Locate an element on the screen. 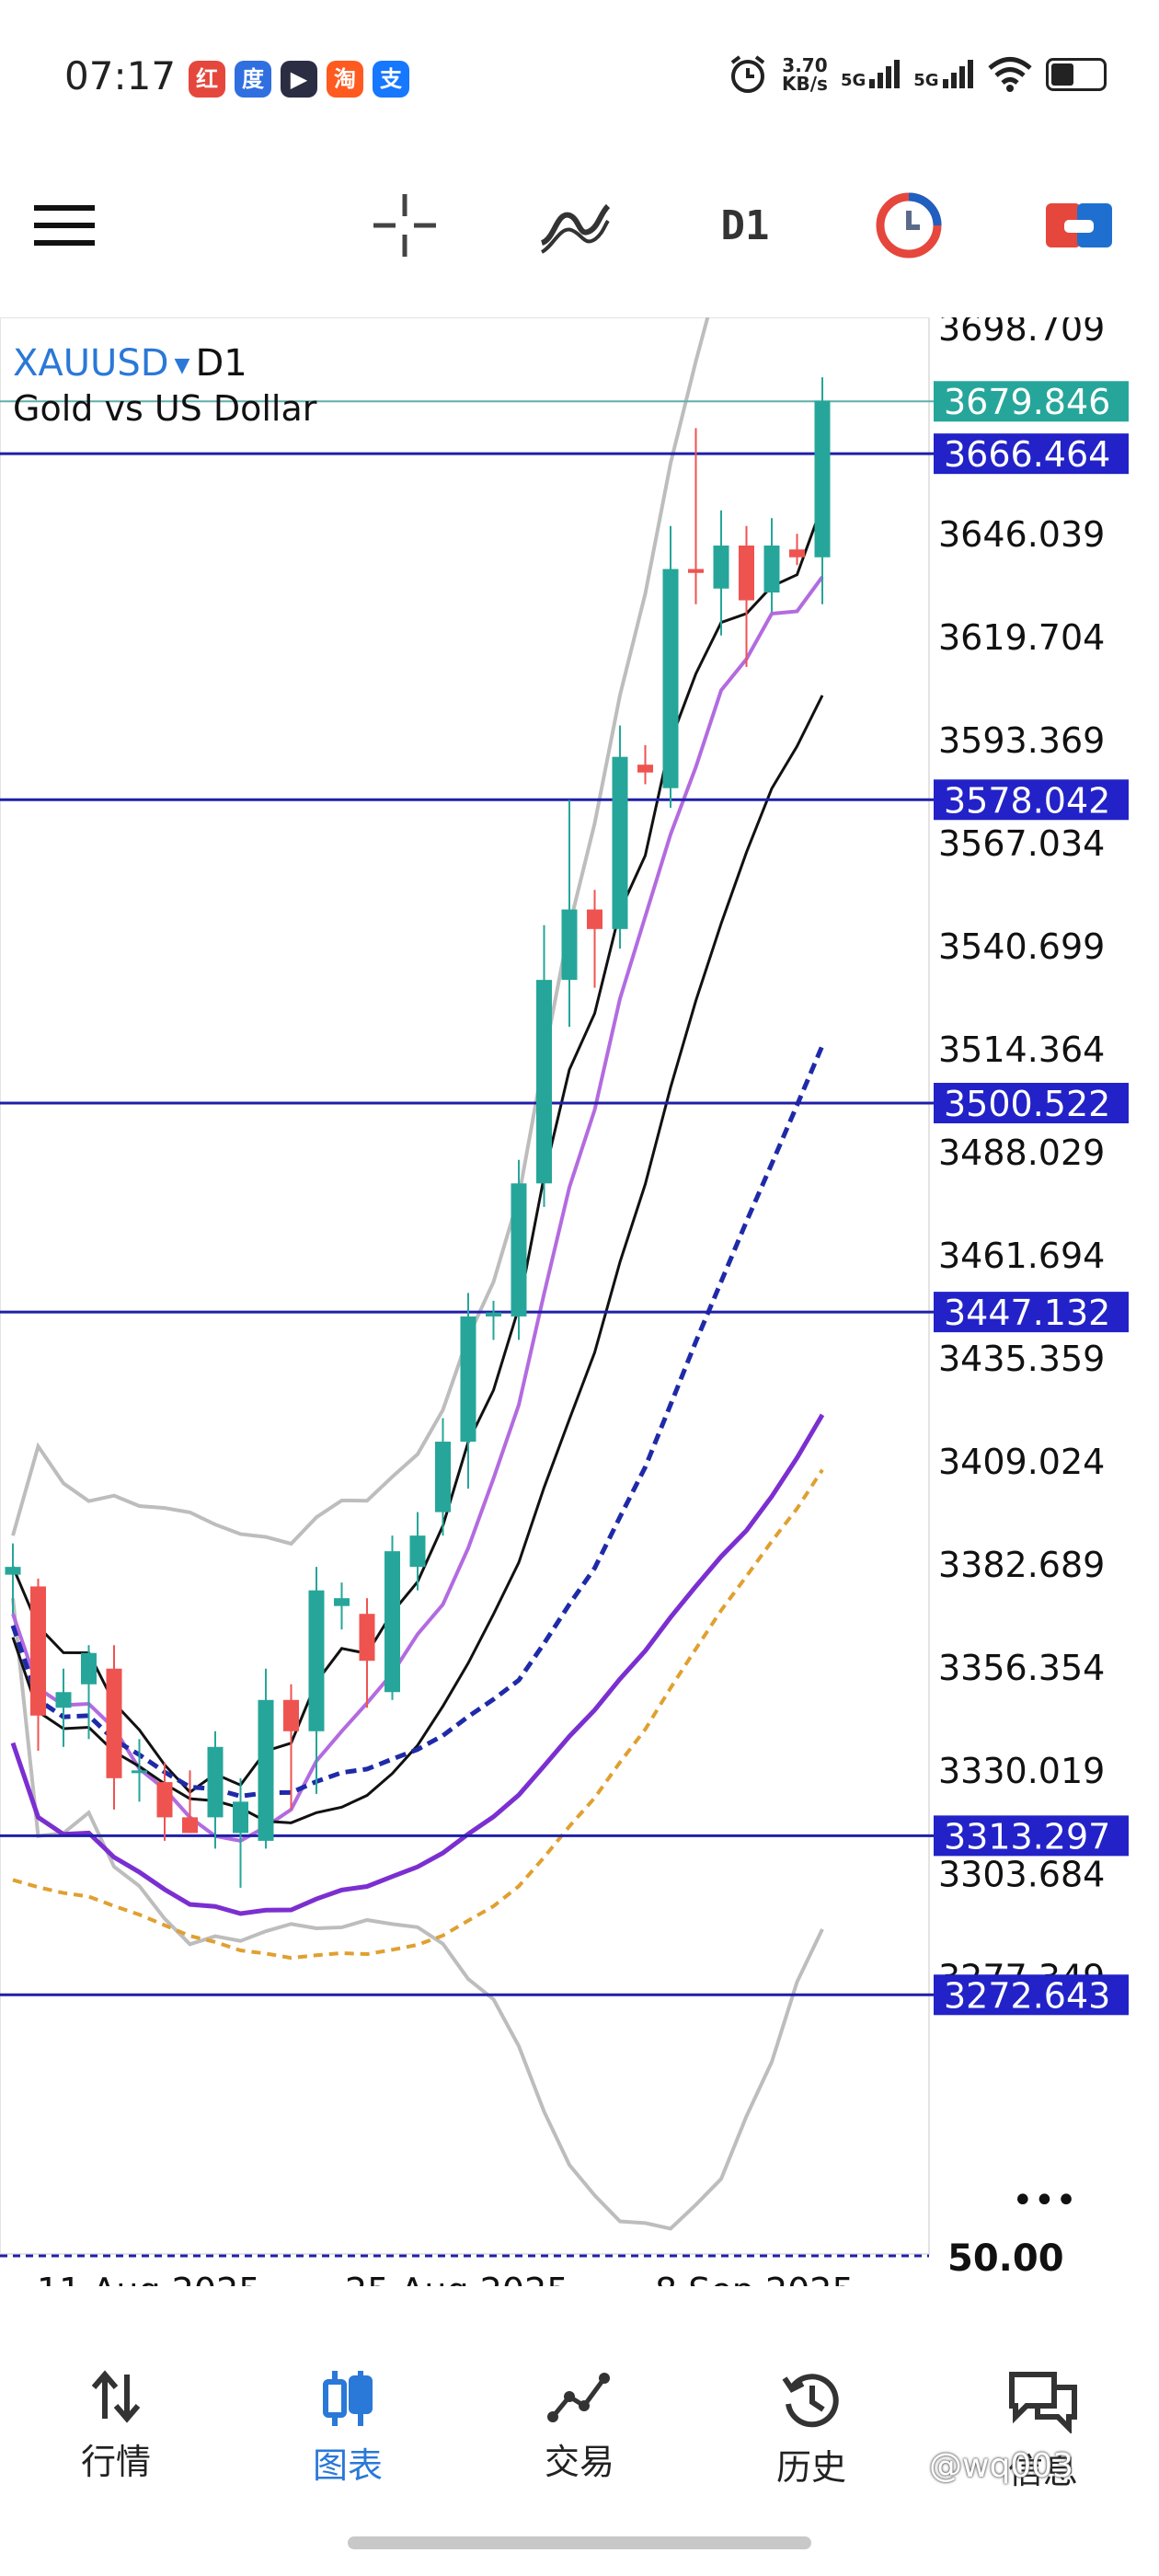  trade-icon is located at coordinates (578, 2397).